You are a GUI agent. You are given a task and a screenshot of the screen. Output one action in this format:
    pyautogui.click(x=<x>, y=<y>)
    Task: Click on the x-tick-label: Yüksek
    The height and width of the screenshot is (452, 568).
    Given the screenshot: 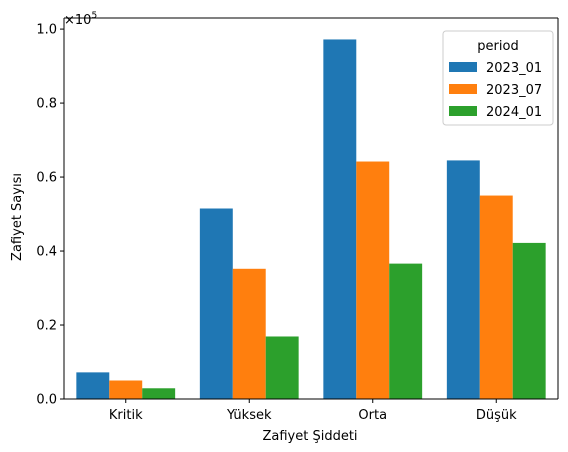 What is the action you would take?
    pyautogui.click(x=249, y=415)
    